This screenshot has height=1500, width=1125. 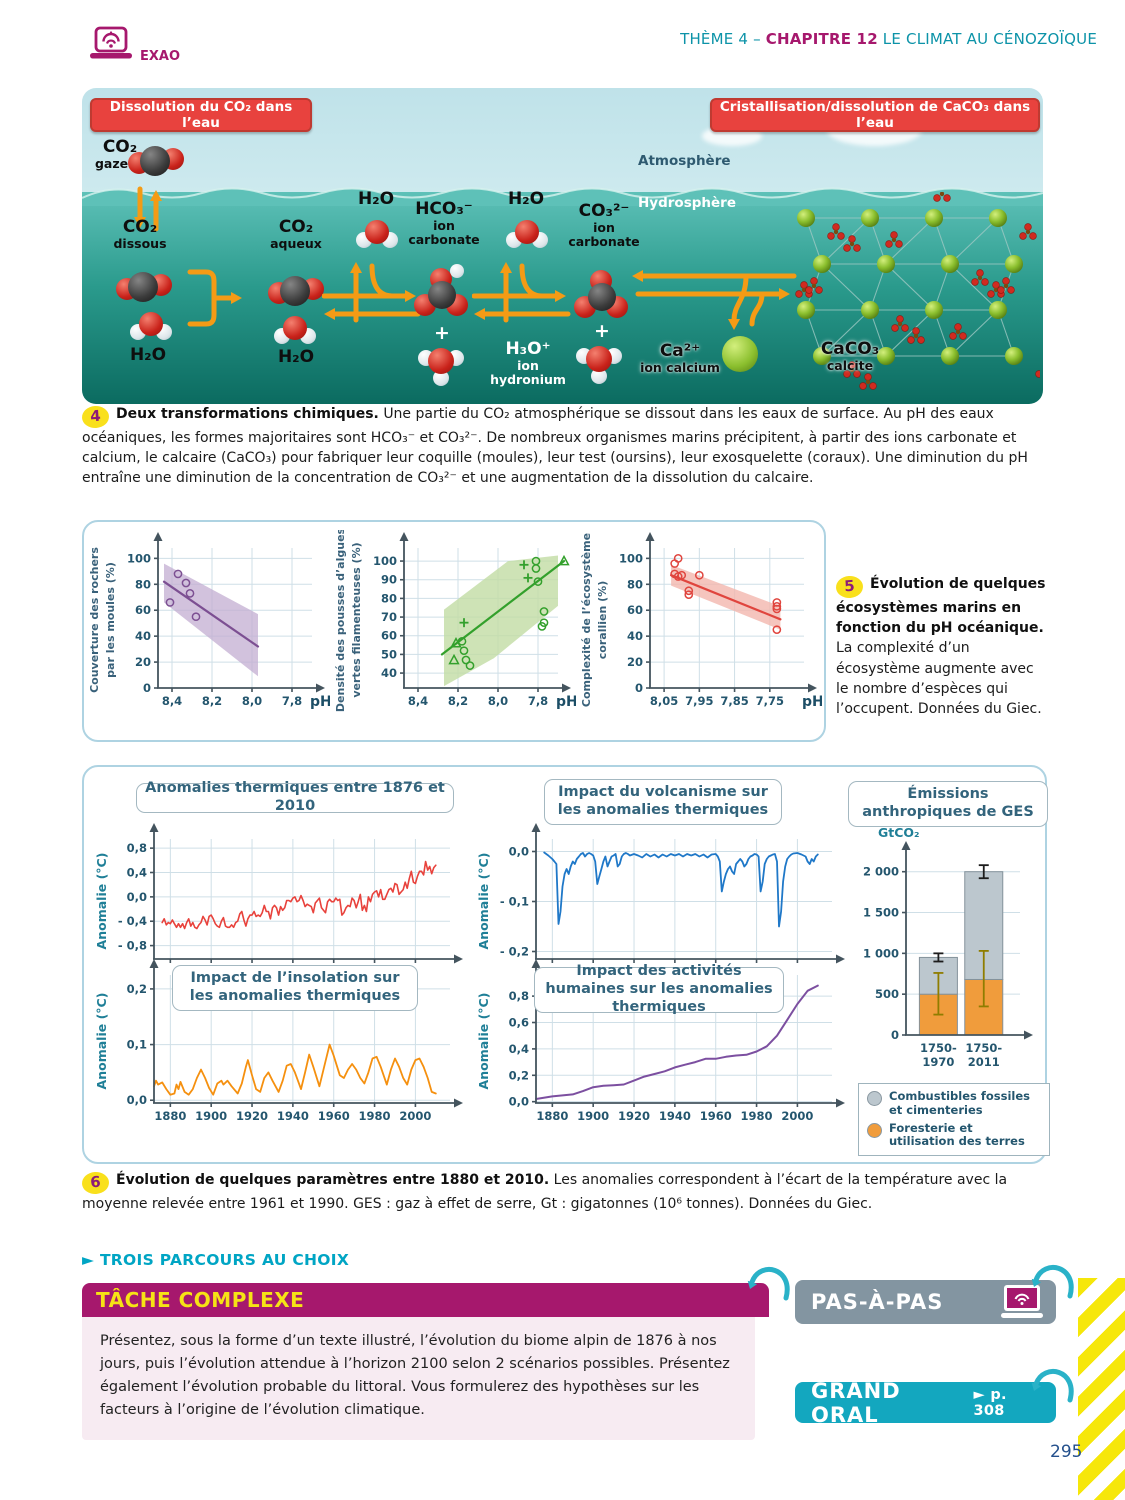 I want to click on svg-text: GtCO₂, so click(x=899, y=832).